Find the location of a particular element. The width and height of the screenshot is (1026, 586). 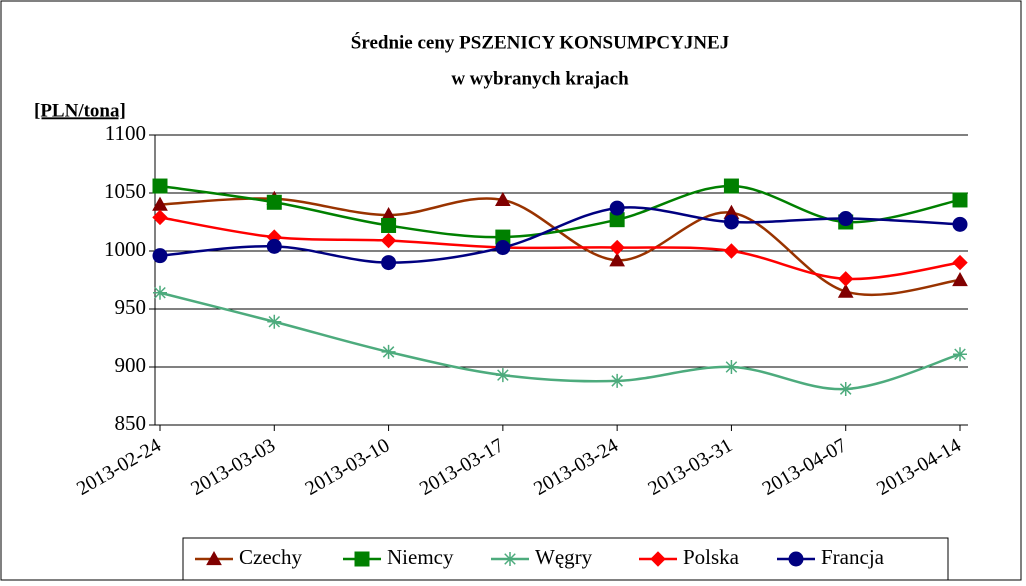

y-tick-label: 1100 is located at coordinates (125, 133).